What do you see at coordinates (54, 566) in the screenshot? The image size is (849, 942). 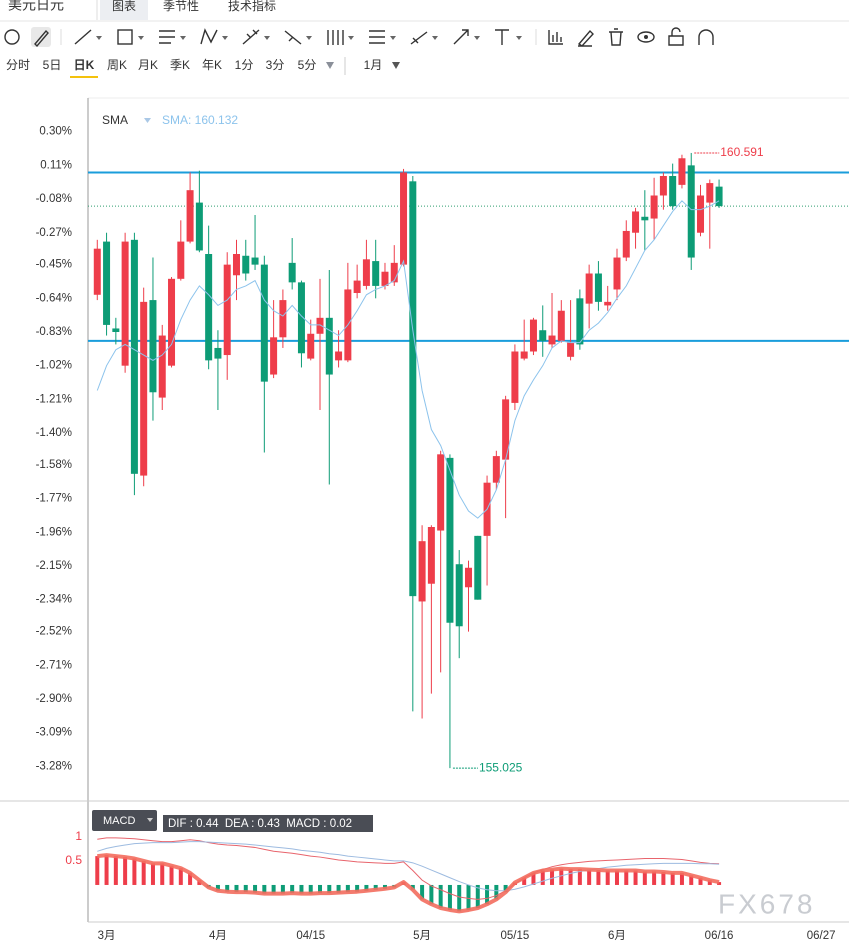 I see `y-tick-label: -2.15%` at bounding box center [54, 566].